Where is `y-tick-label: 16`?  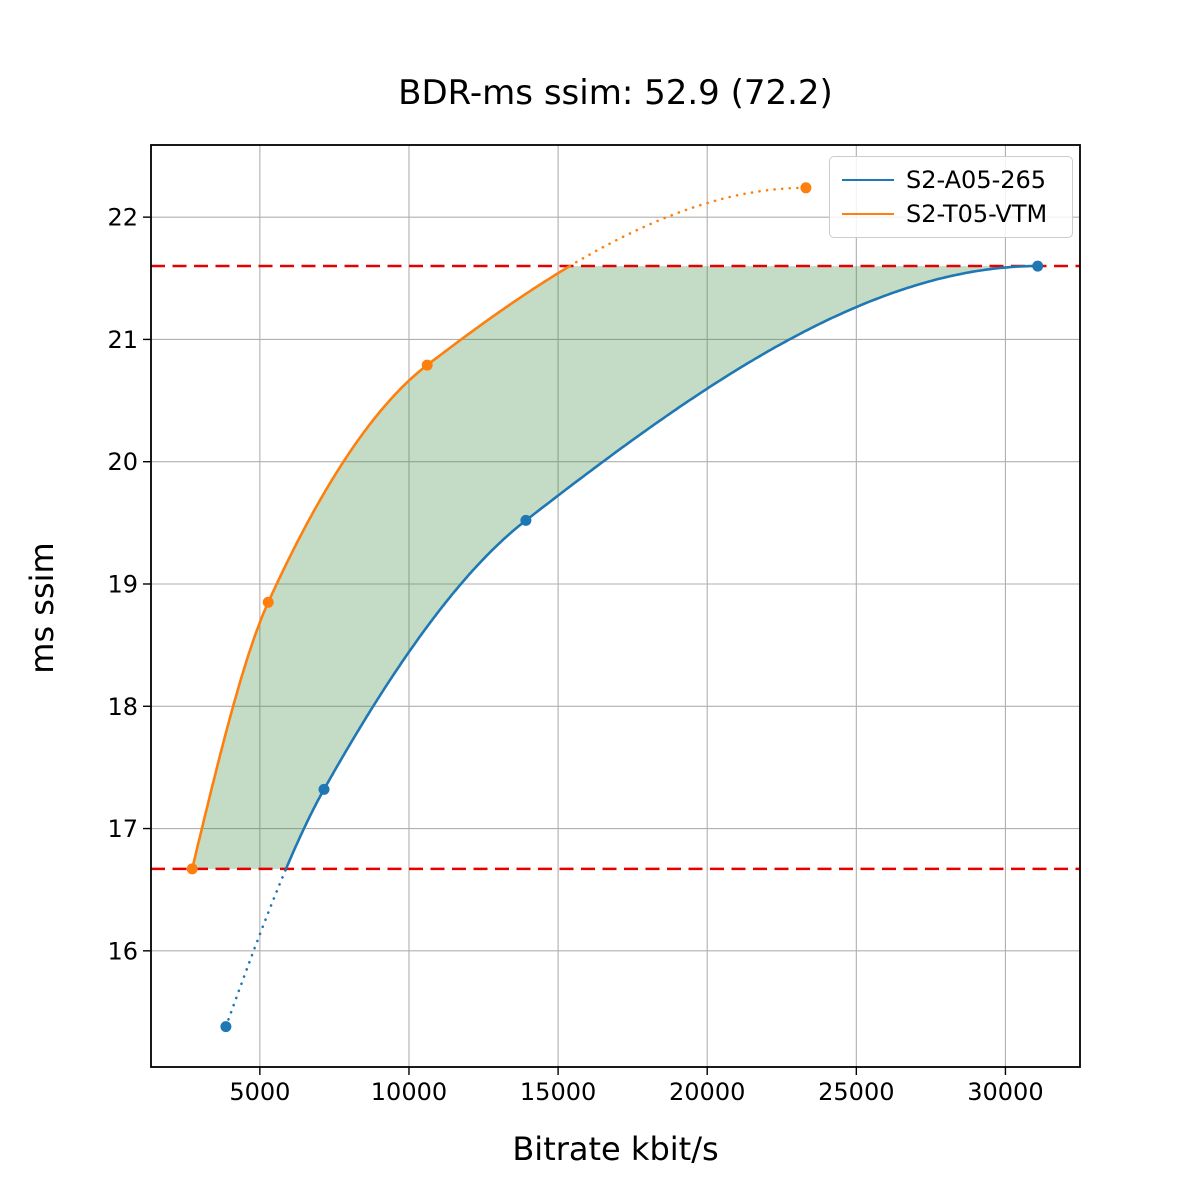 y-tick-label: 16 is located at coordinates (122, 951).